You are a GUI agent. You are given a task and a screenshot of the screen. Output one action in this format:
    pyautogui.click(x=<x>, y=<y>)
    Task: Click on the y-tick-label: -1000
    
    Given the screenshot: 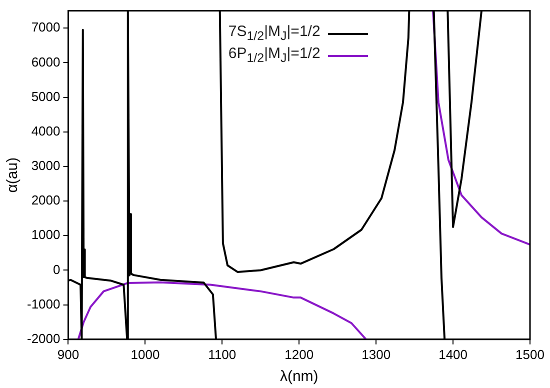 What is the action you would take?
    pyautogui.click(x=43, y=304)
    